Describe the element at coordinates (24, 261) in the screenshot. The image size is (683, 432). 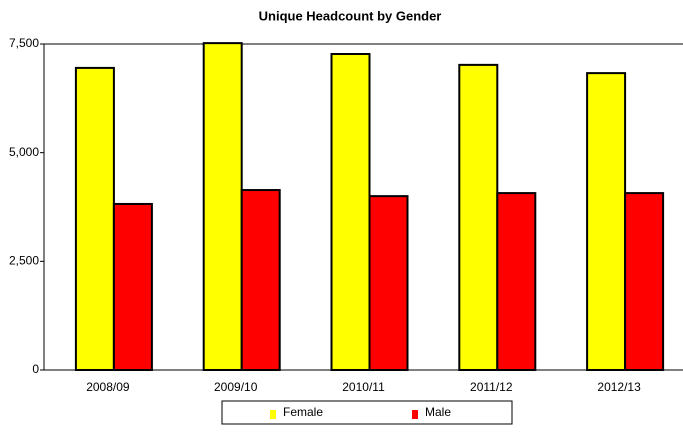
I see `y-tick-label: 2,500` at that location.